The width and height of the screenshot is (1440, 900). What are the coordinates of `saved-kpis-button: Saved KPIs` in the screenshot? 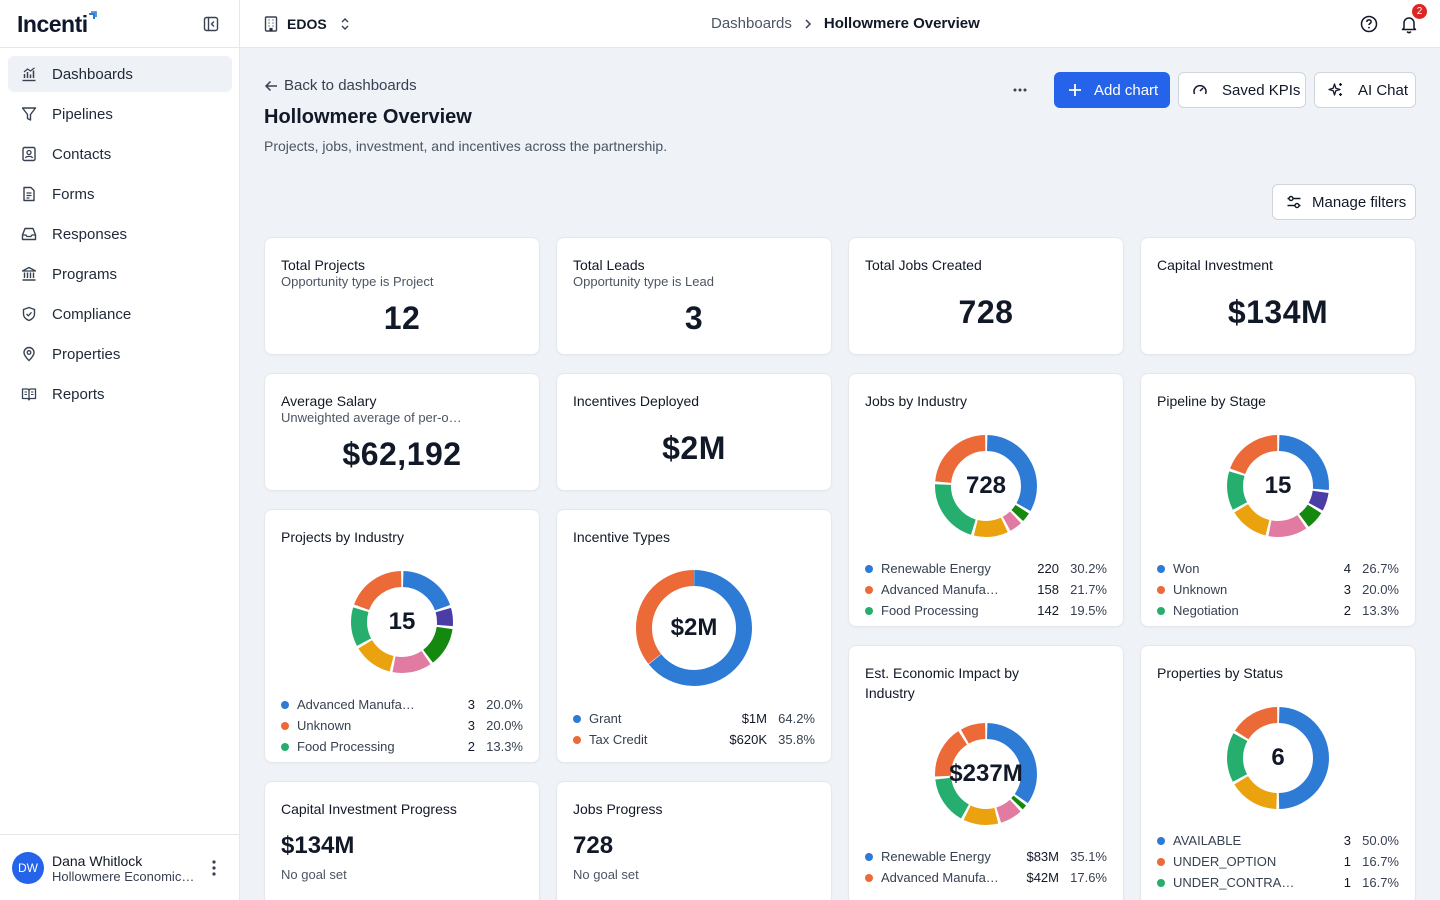 It's located at (1242, 90).